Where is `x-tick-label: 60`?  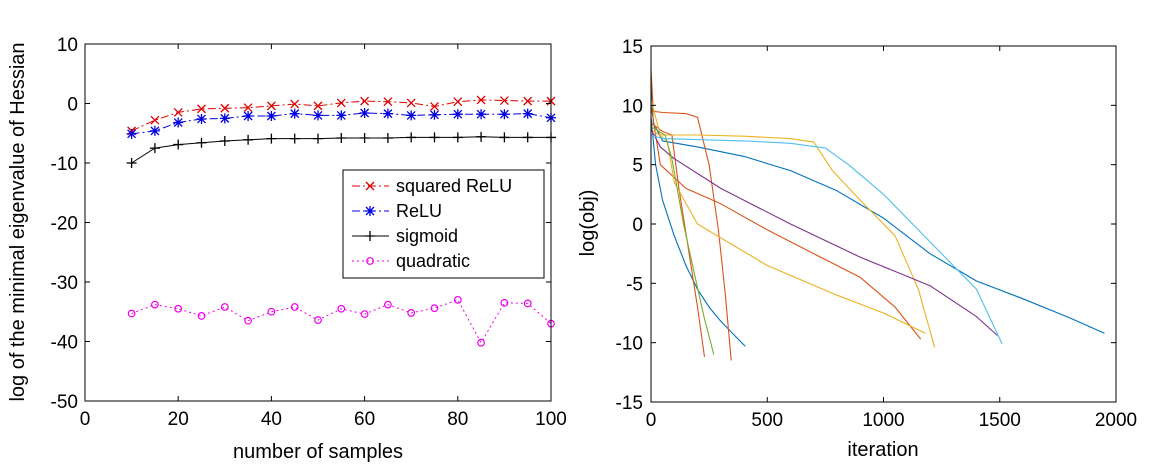 x-tick-label: 60 is located at coordinates (364, 419).